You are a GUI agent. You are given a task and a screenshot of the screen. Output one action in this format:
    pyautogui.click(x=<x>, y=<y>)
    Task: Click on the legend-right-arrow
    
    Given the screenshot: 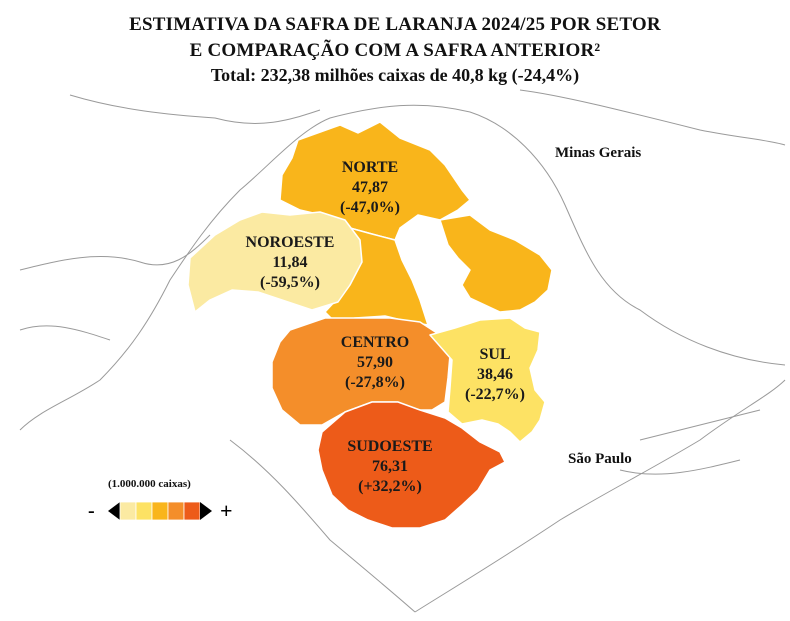 What is the action you would take?
    pyautogui.click(x=206, y=511)
    